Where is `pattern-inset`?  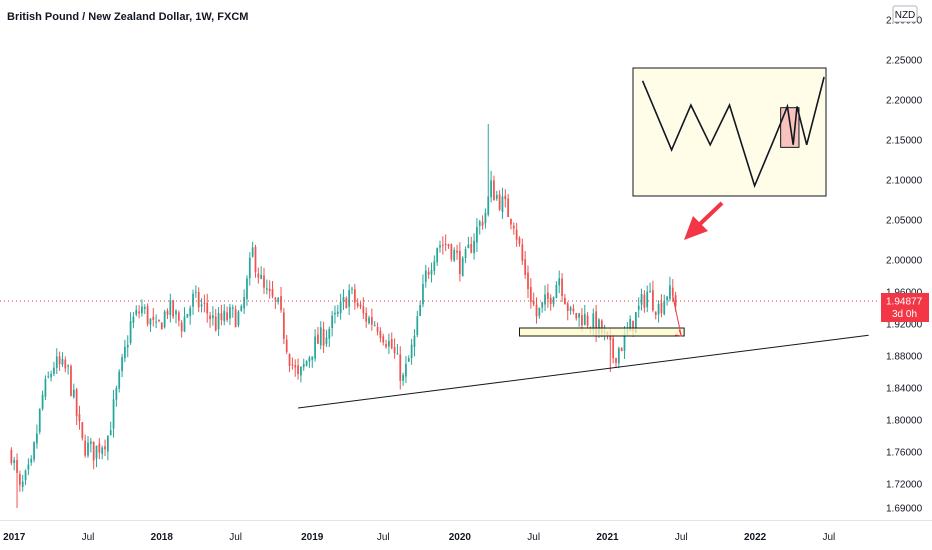
pattern-inset is located at coordinates (729, 132).